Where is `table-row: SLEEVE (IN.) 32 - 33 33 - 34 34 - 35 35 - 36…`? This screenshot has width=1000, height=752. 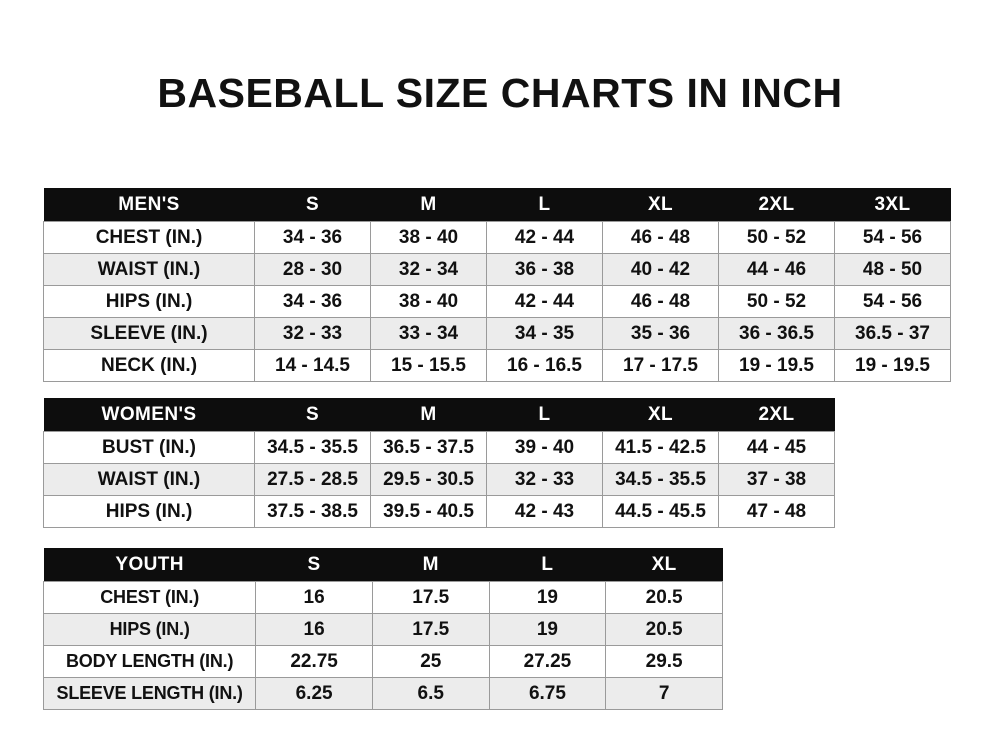
table-row: SLEEVE (IN.) 32 - 33 33 - 34 34 - 35 35 - 36… is located at coordinates (497, 333).